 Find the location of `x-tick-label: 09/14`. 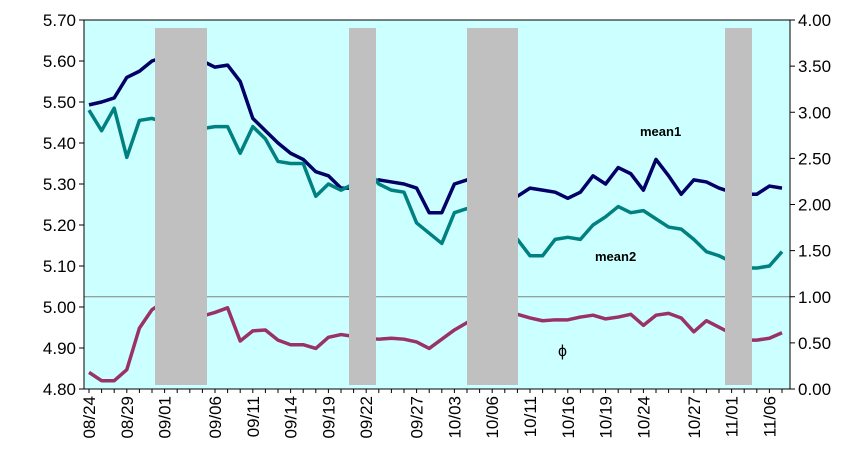

x-tick-label: 09/14 is located at coordinates (291, 417).